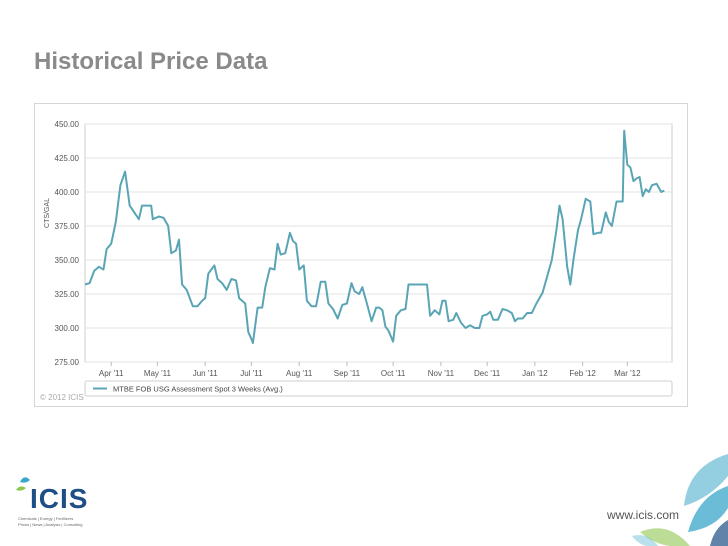 Image resolution: width=728 pixels, height=546 pixels. I want to click on x-tick-label: Mar '12, so click(627, 373).